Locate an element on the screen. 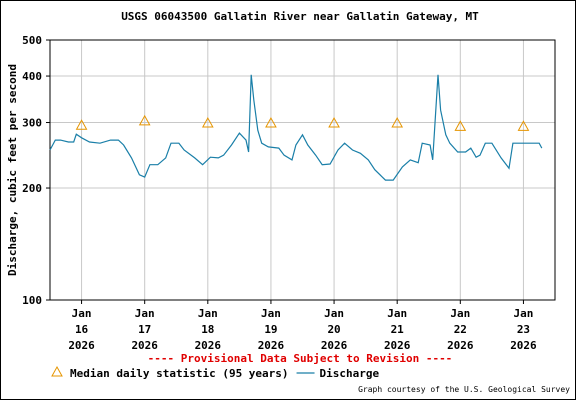 The height and width of the screenshot is (400, 576). y-tick-label: 300 is located at coordinates (32, 123).